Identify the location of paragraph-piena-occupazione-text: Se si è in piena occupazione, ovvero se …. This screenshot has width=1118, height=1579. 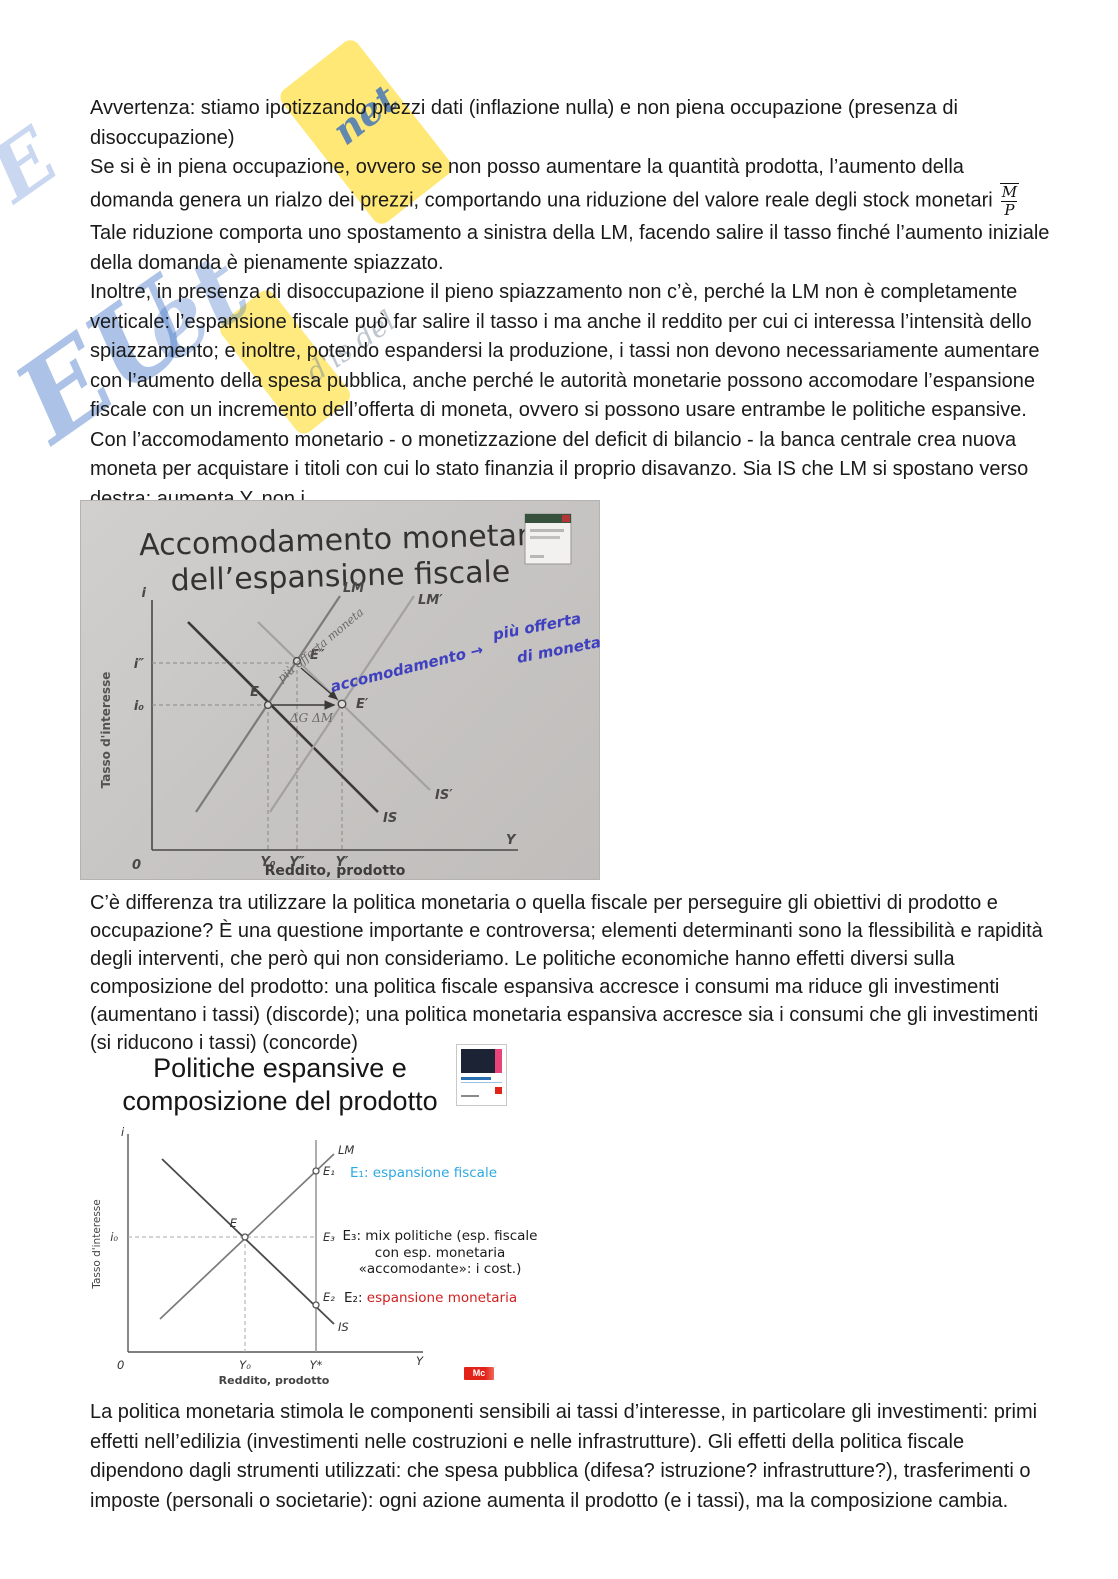
(541, 184).